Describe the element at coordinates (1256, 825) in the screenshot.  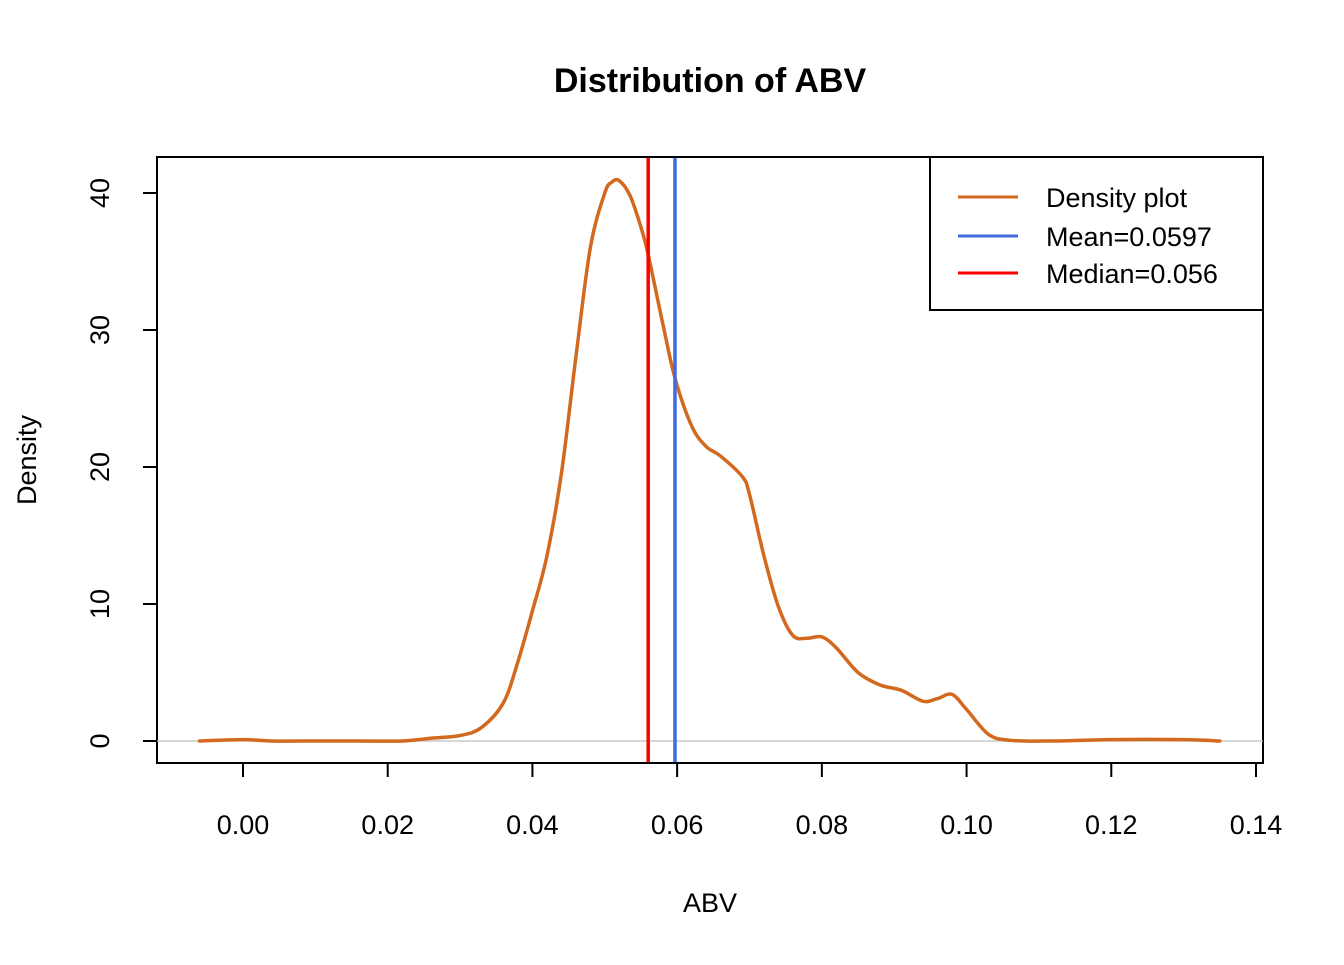
I see `x-tick-label: 0.14` at that location.